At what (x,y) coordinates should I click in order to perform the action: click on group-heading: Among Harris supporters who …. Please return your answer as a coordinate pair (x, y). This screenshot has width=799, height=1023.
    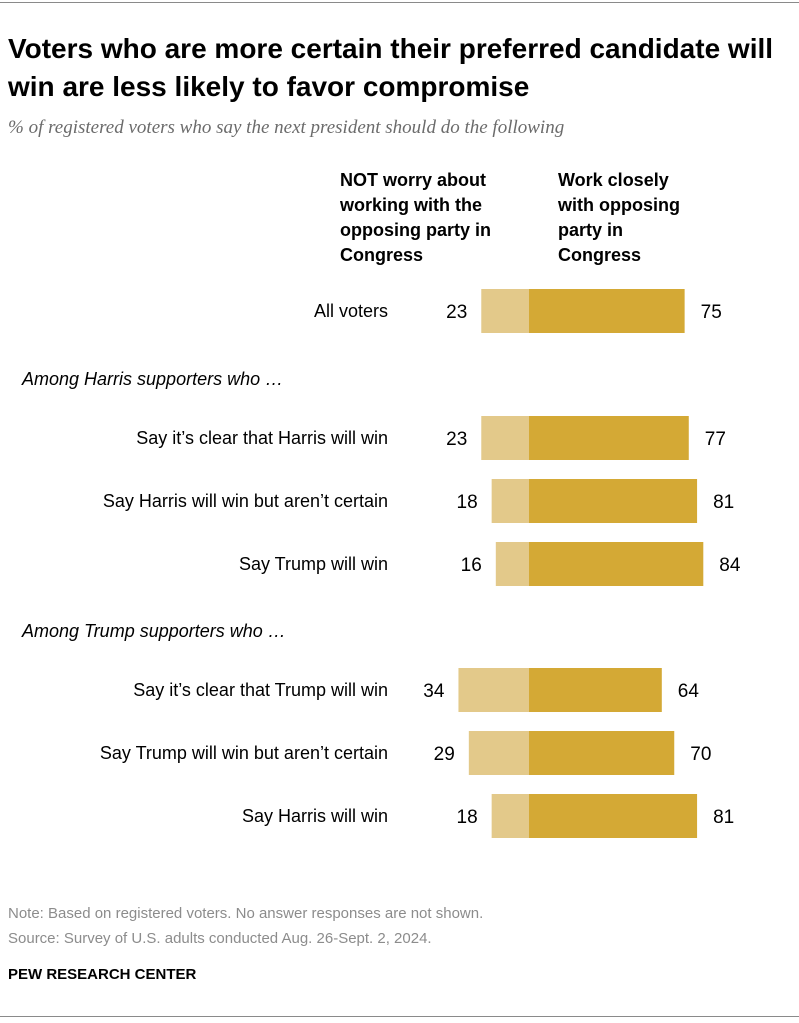
    Looking at the image, I should click on (152, 379).